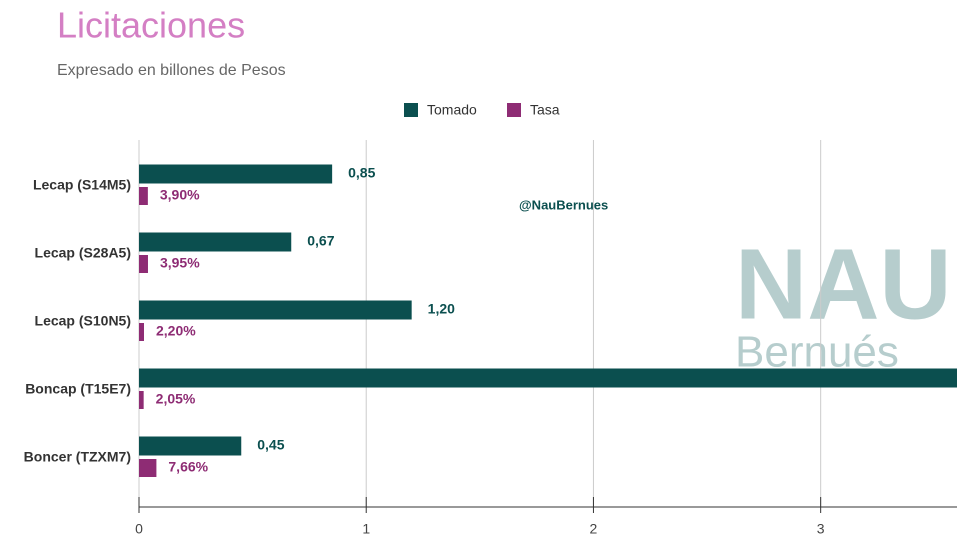 This screenshot has width=975, height=544. Describe the element at coordinates (78, 389) in the screenshot. I see `y-tick-label: Boncap (T15E7)` at that location.